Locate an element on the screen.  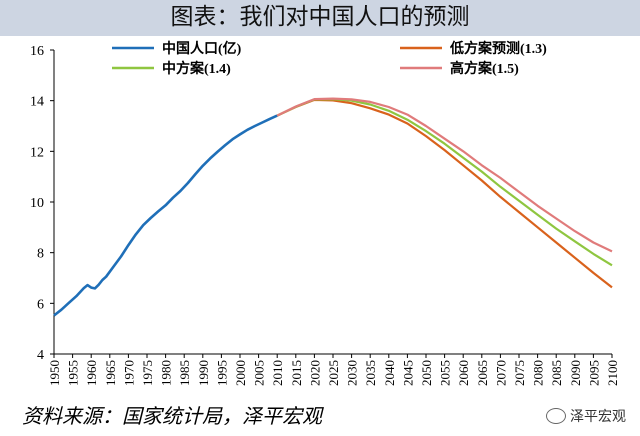
page-title: 图表：我们对中国人口的预测 is located at coordinates (320, 18).